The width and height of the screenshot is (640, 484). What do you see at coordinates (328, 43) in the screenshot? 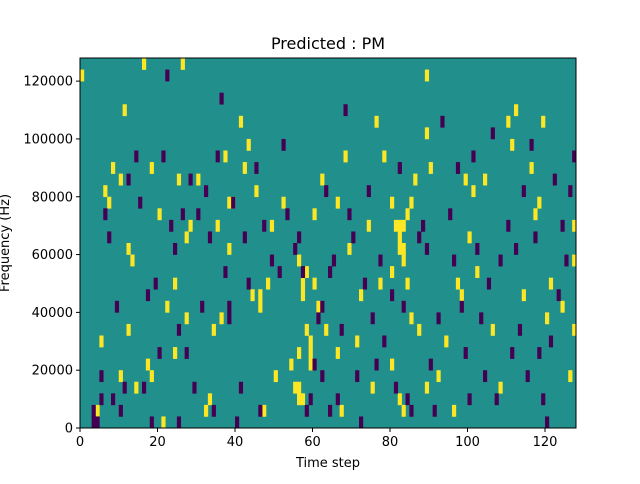
I see `chart-title: Predicted : PM` at bounding box center [328, 43].